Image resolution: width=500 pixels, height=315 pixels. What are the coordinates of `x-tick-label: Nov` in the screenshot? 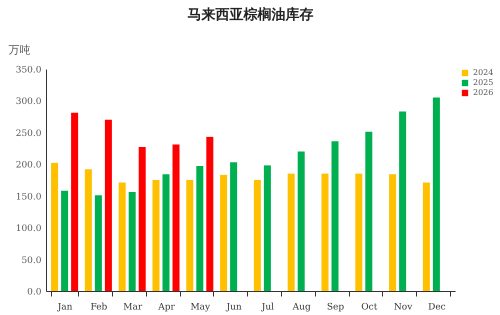 It's located at (404, 307).